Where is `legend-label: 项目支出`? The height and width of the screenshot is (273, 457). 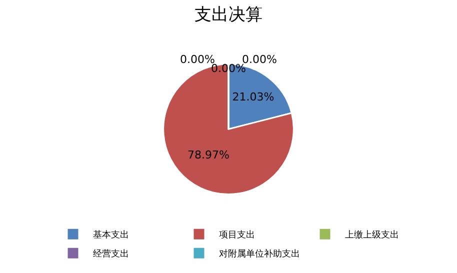
legend-label: 项目支出 is located at coordinates (237, 235).